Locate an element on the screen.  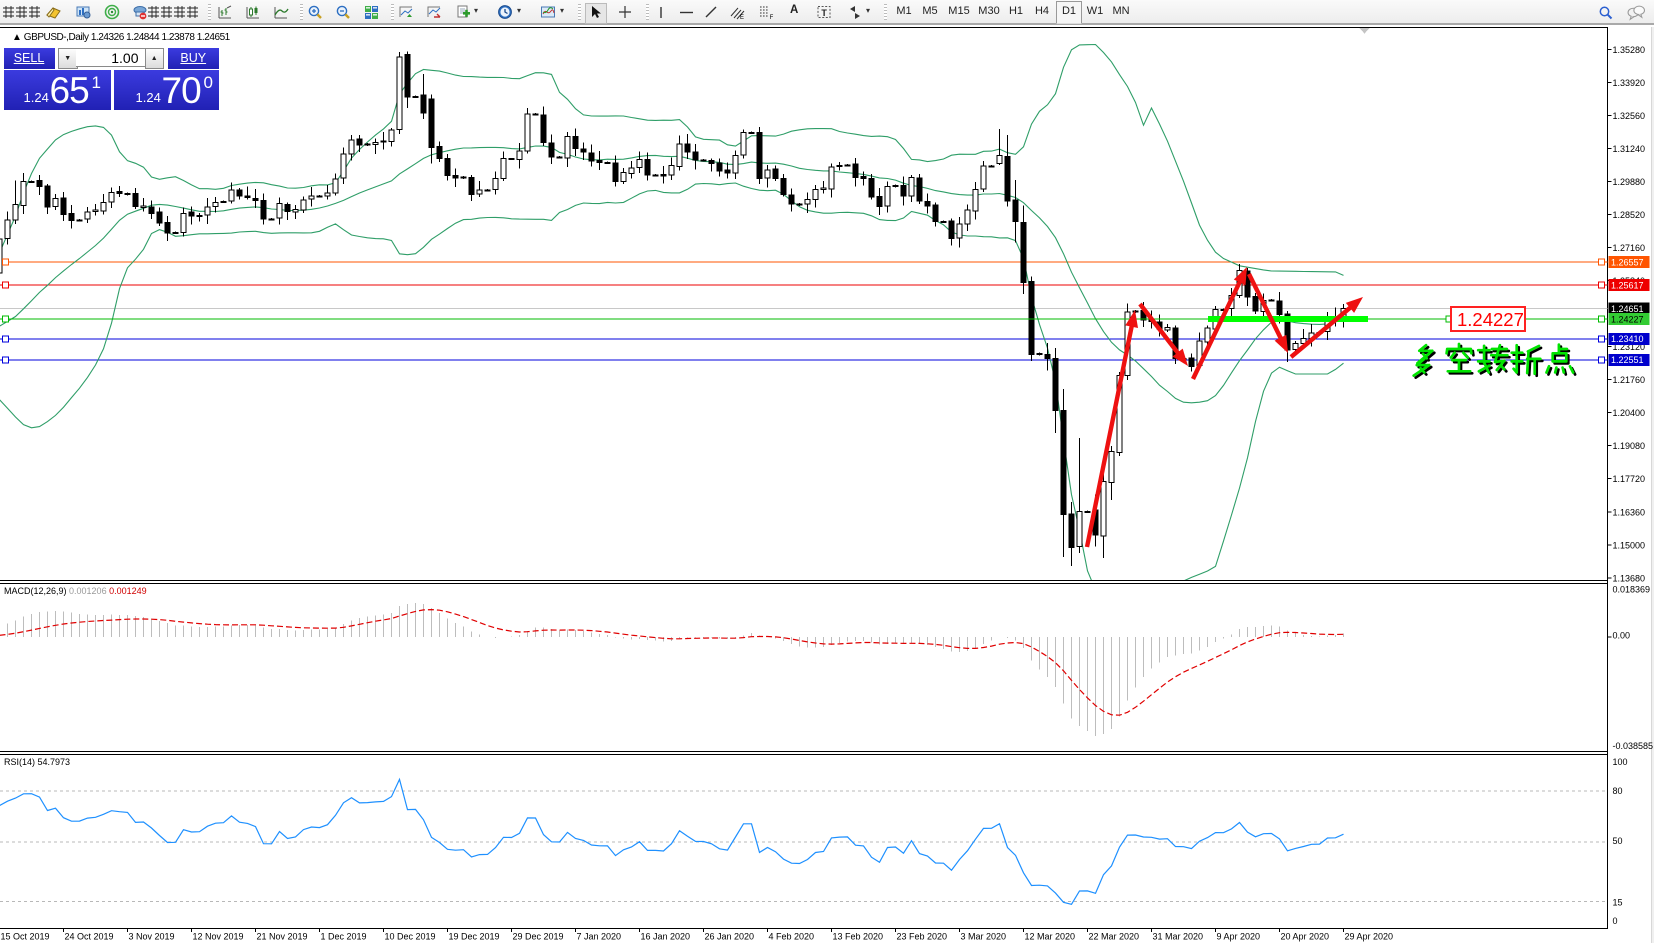
svg-text: 1.33920 is located at coordinates (1629, 83).